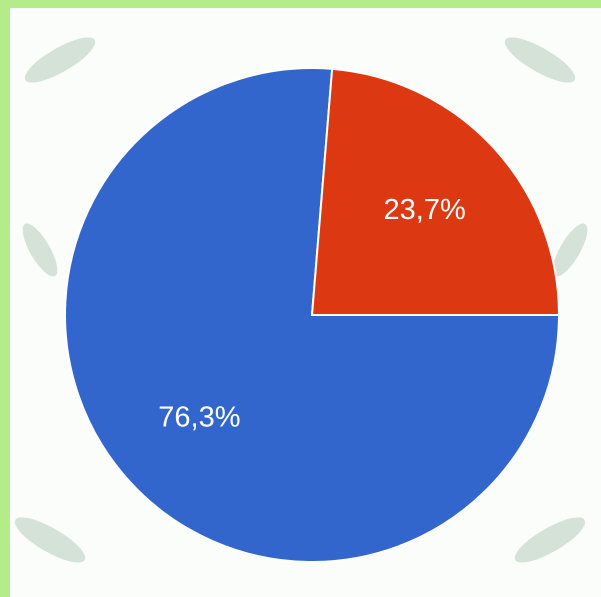 Image resolution: width=601 pixels, height=597 pixels. What do you see at coordinates (425, 210) in the screenshot?
I see `slice-label: 23,7%` at bounding box center [425, 210].